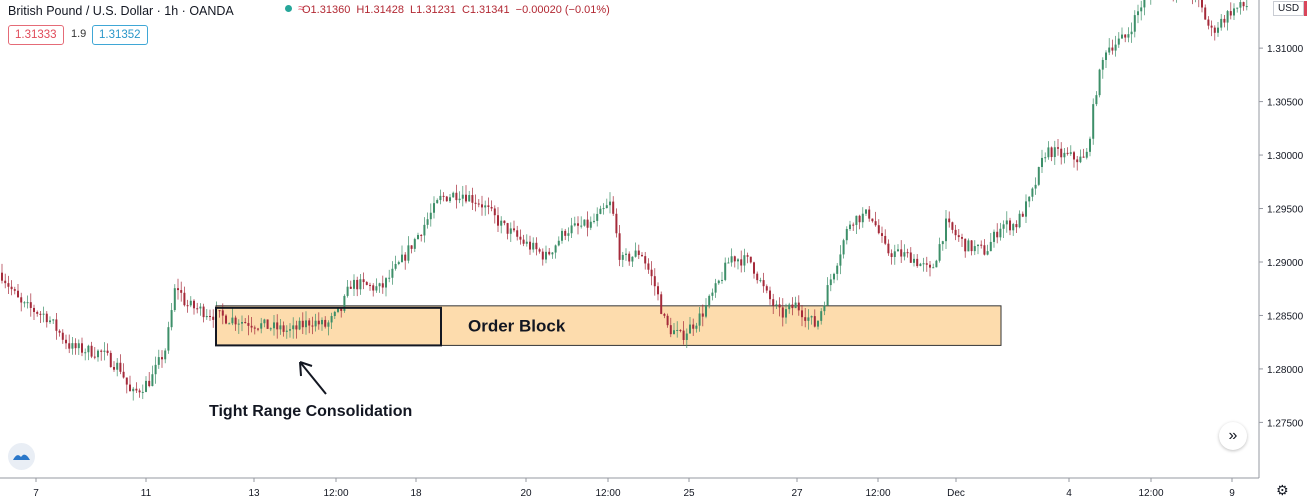  I want to click on consolidation-box, so click(328, 326).